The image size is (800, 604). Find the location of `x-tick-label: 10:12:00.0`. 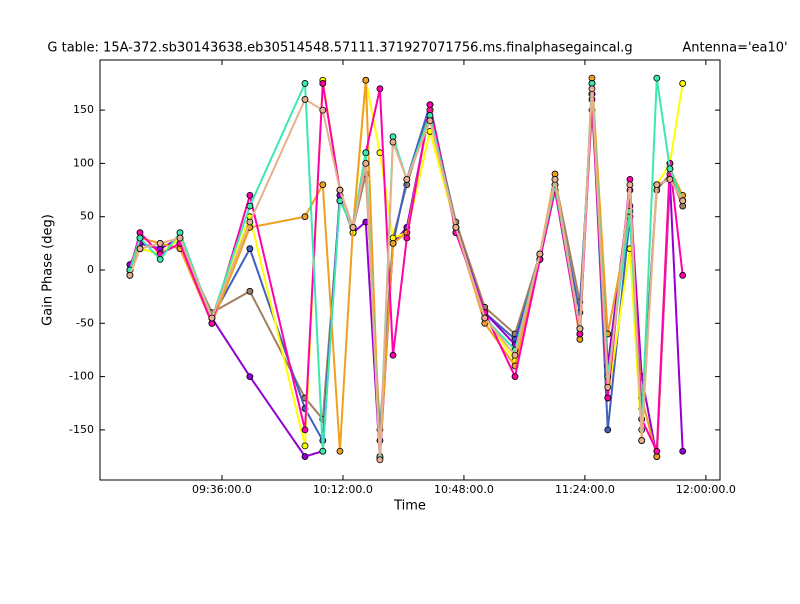

x-tick-label: 10:12:00.0 is located at coordinates (343, 489).